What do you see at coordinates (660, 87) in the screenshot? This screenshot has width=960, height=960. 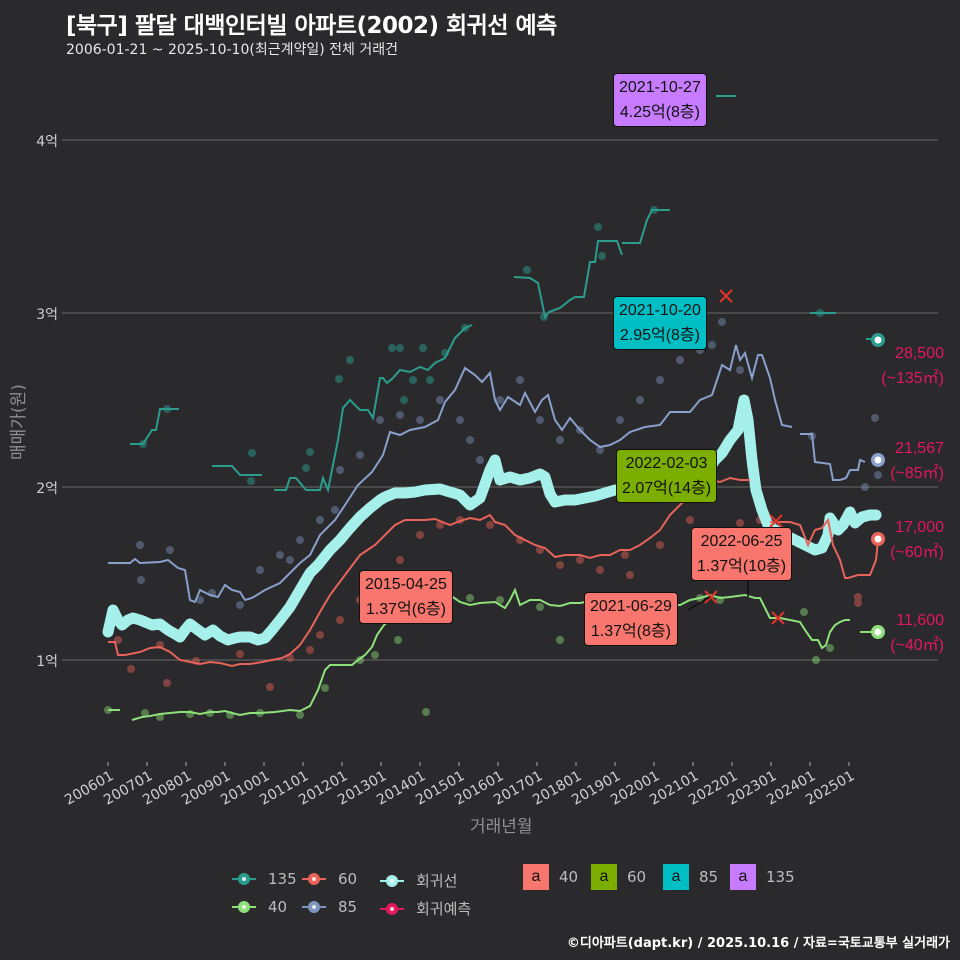 I see `annotation-date: 2021-10-27` at bounding box center [660, 87].